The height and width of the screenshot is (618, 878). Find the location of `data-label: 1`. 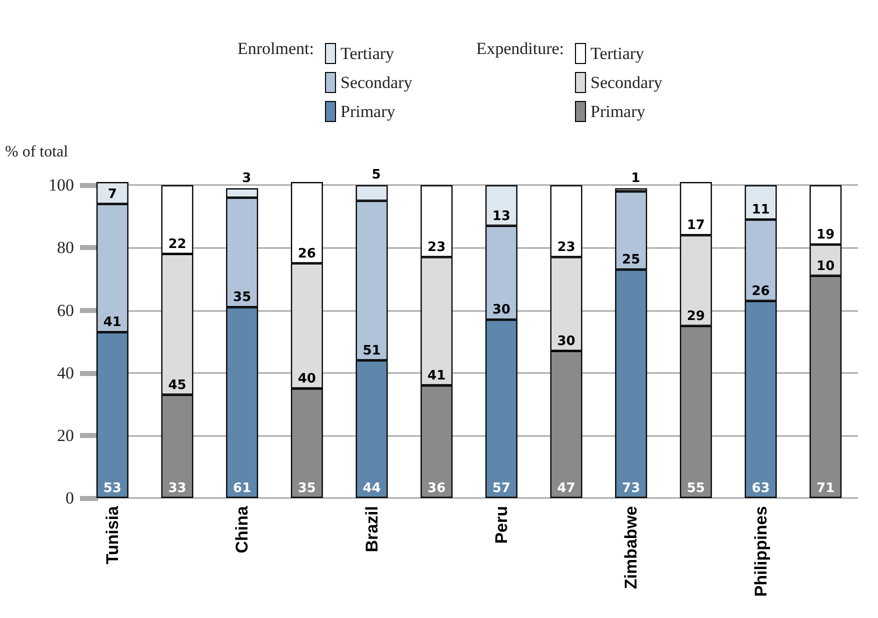

data-label: 1 is located at coordinates (635, 178).